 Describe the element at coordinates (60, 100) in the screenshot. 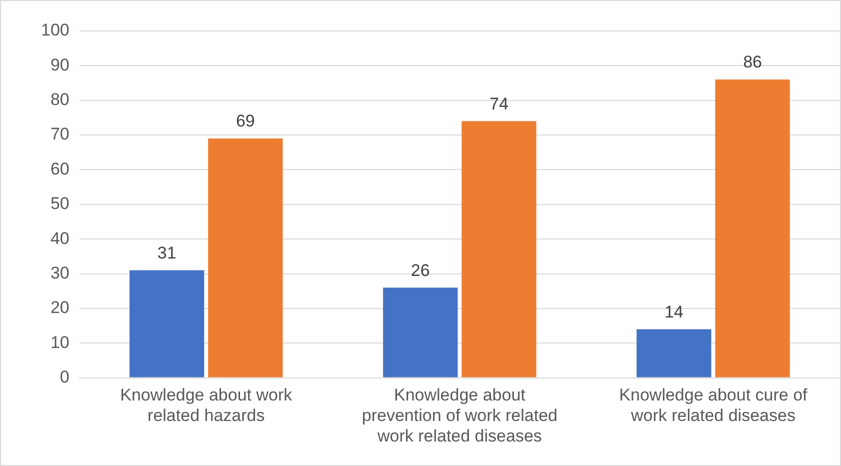

I see `y-tick-label: 80` at that location.